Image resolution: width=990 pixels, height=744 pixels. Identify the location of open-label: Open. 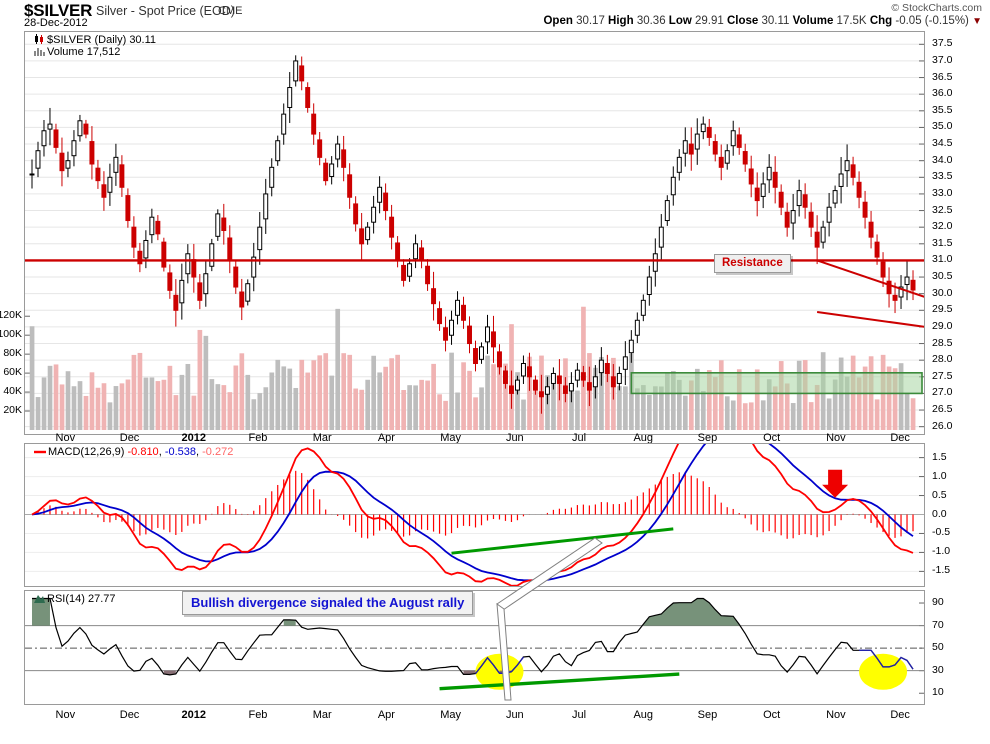
(558, 21).